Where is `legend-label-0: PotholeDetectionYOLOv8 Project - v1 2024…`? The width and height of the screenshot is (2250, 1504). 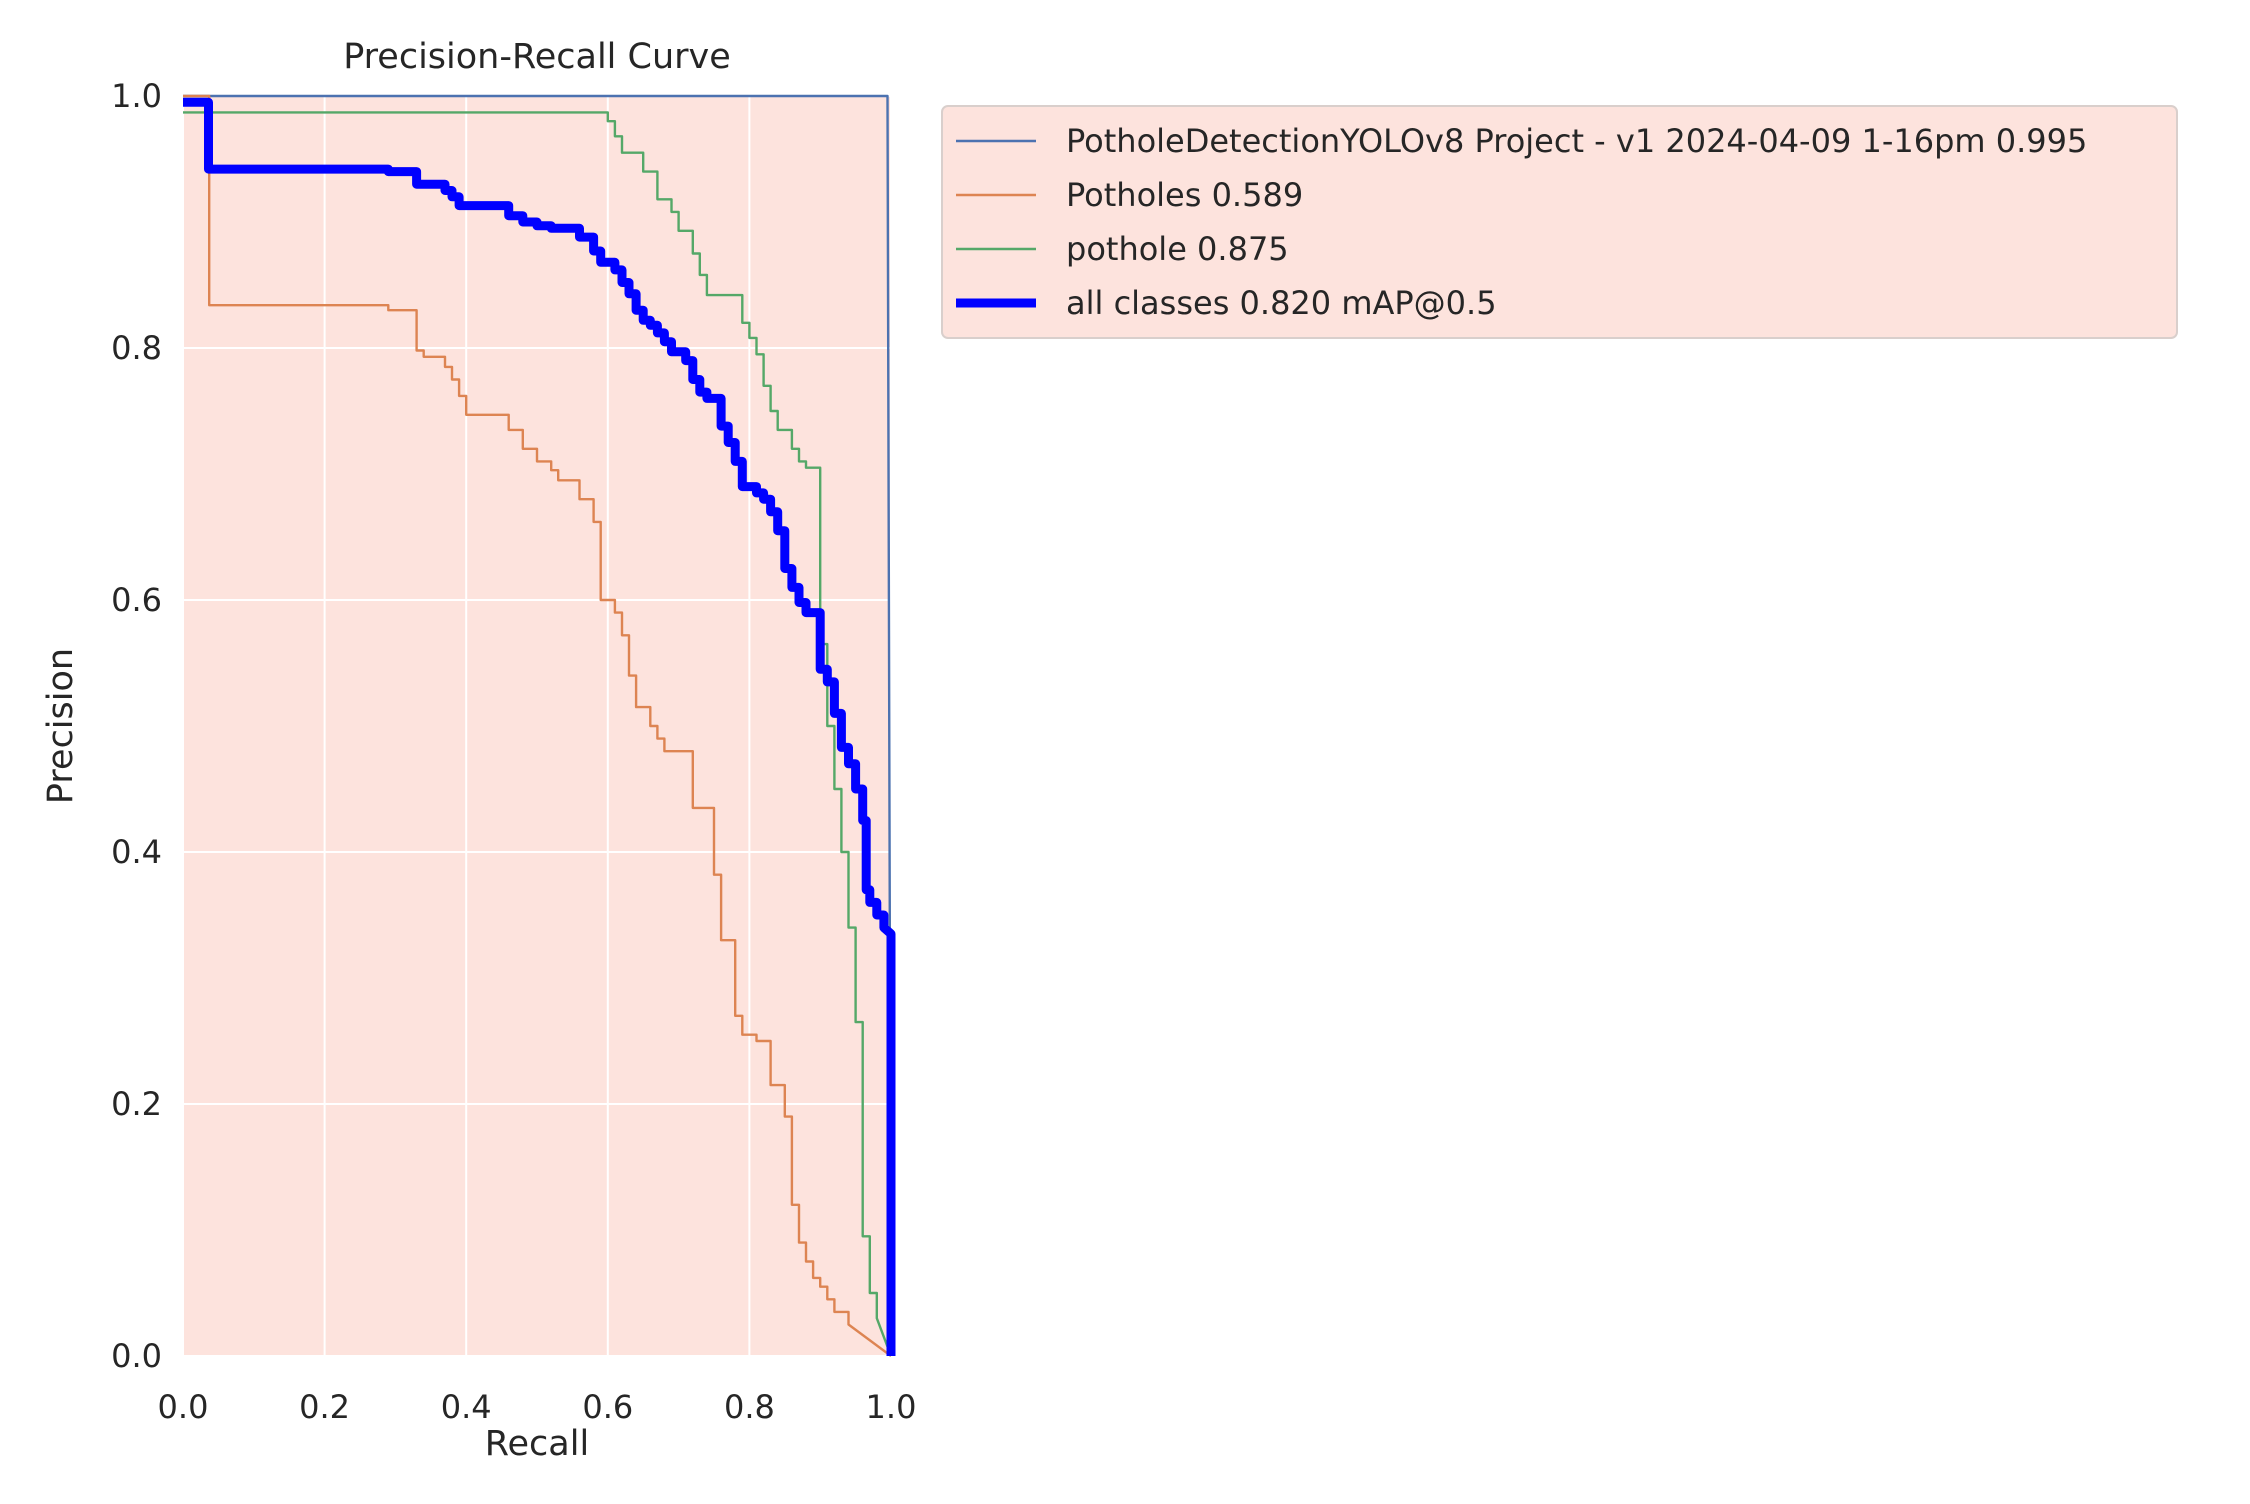 legend-label-0: PotholeDetectionYOLOv8 Project - v1 2024… is located at coordinates (1576, 141).